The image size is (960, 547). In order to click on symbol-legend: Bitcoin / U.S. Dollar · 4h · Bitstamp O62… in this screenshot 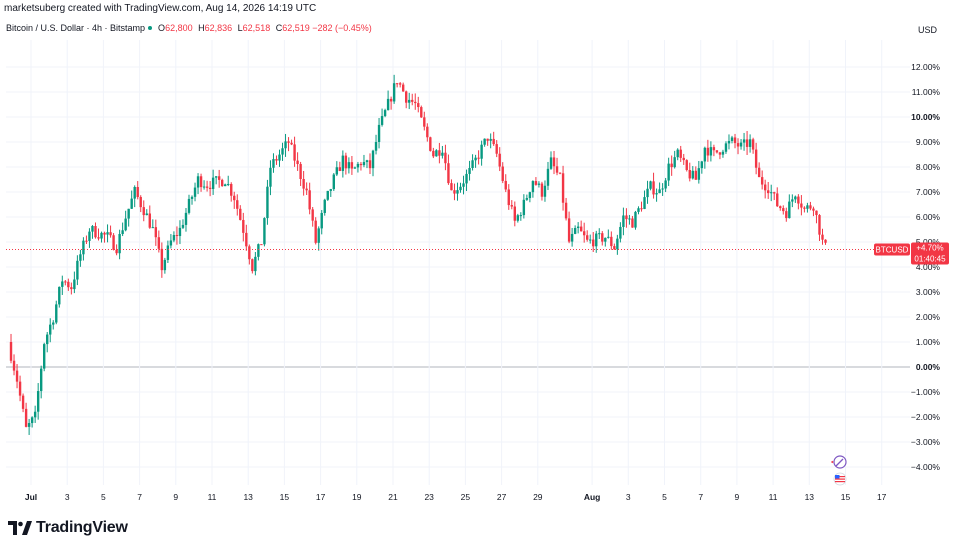, I will do `click(189, 28)`.